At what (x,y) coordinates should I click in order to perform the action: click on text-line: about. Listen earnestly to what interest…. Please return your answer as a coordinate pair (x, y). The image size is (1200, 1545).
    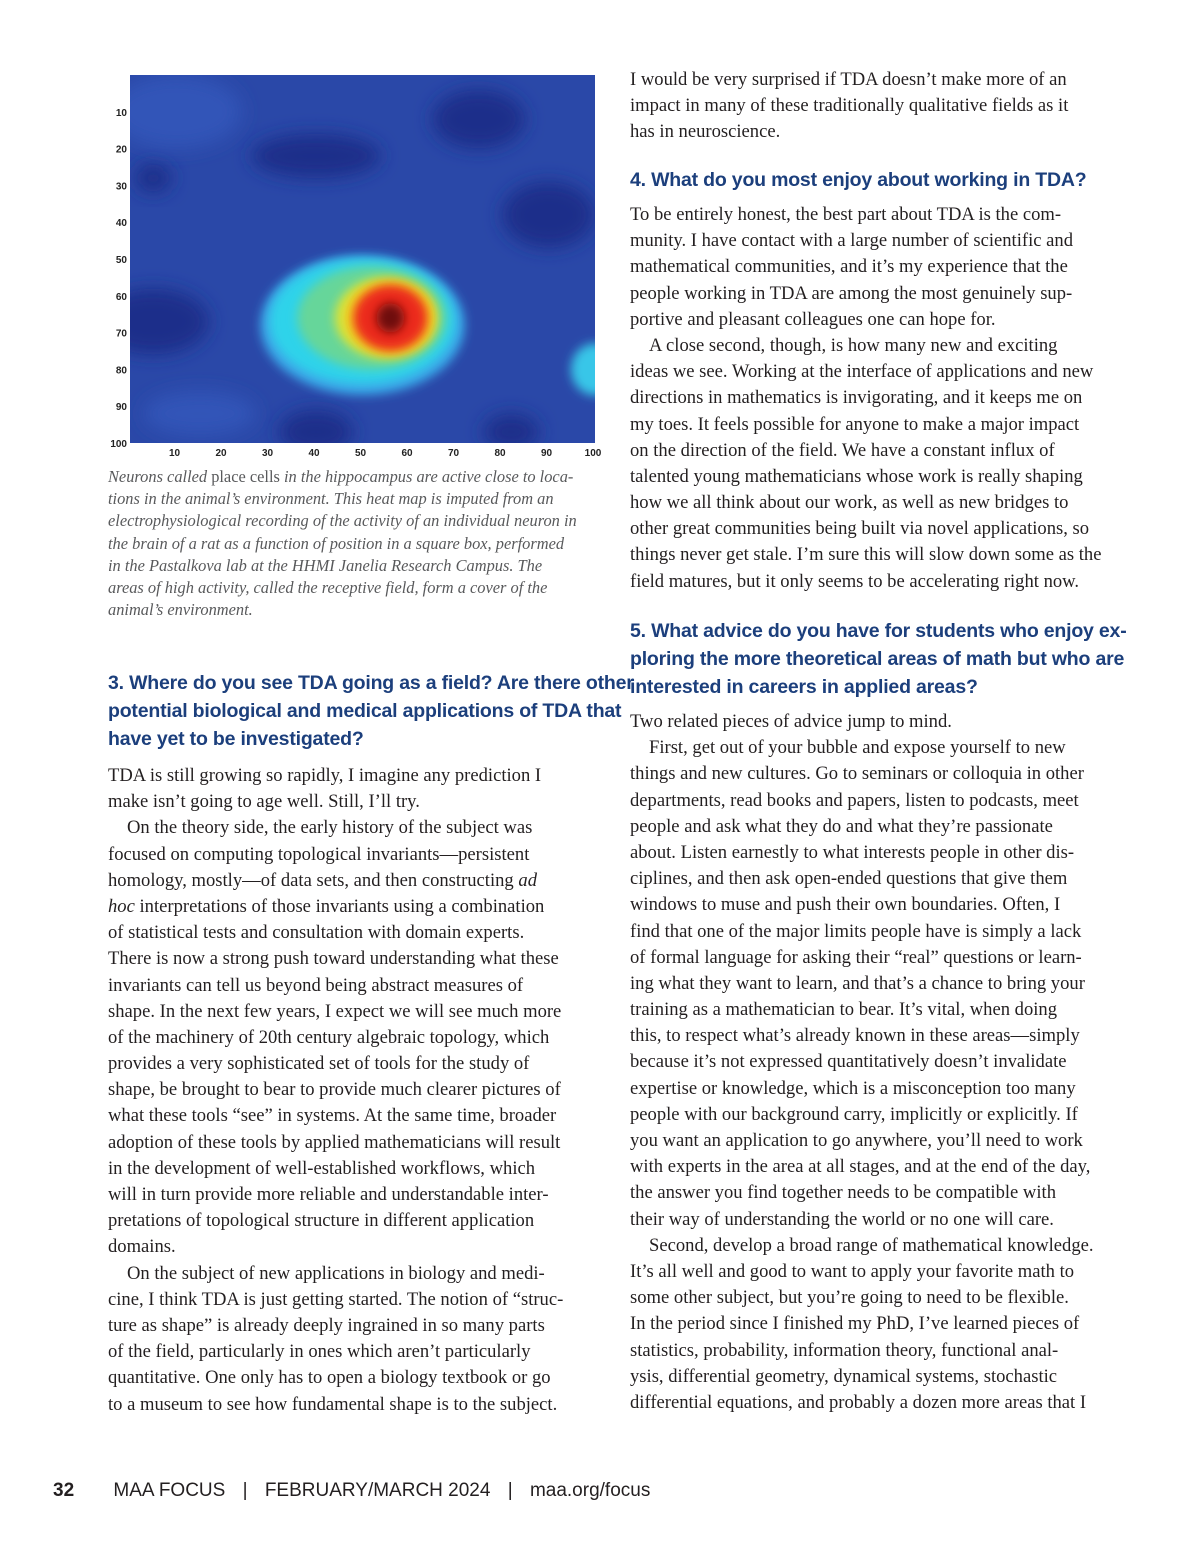
    Looking at the image, I should click on (862, 853).